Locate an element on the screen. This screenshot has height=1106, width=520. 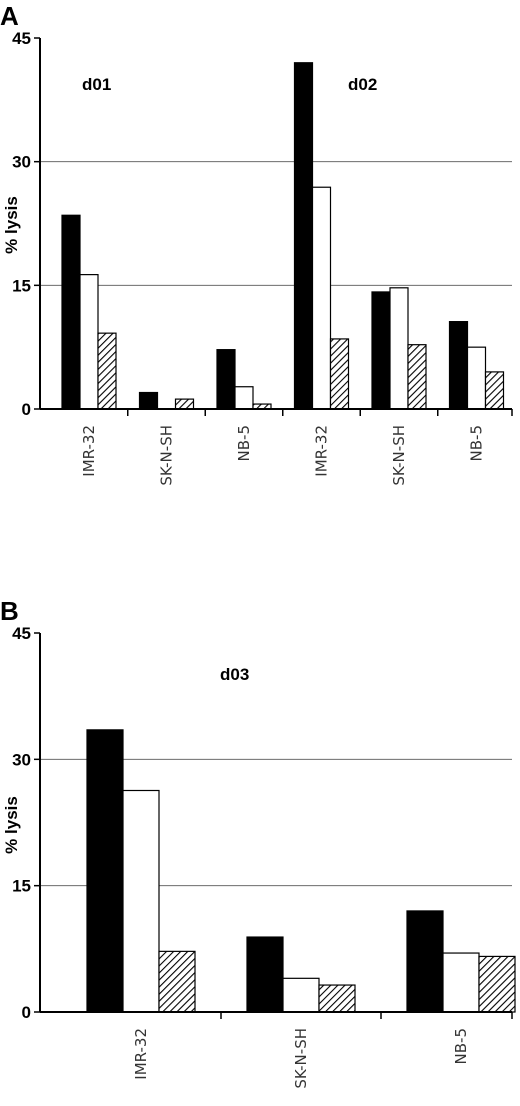
panel-b-letter: B is located at coordinates (9, 611).